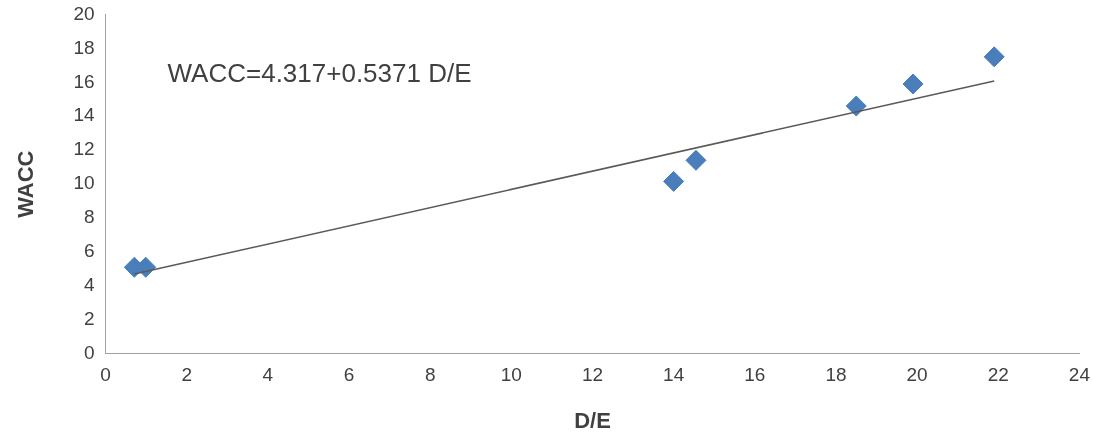  Describe the element at coordinates (755, 375) in the screenshot. I see `x-tick-label: 16` at that location.